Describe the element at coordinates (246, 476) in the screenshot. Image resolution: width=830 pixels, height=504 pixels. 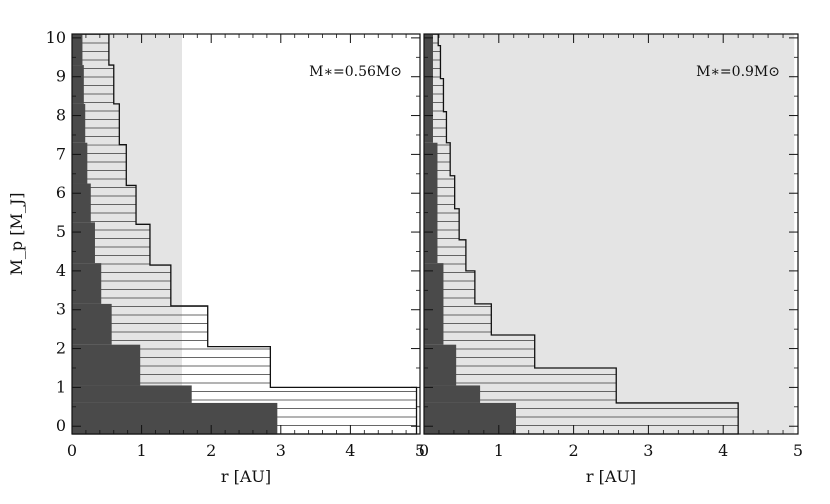
I see `left-x-axis-title: r [AU]` at that location.